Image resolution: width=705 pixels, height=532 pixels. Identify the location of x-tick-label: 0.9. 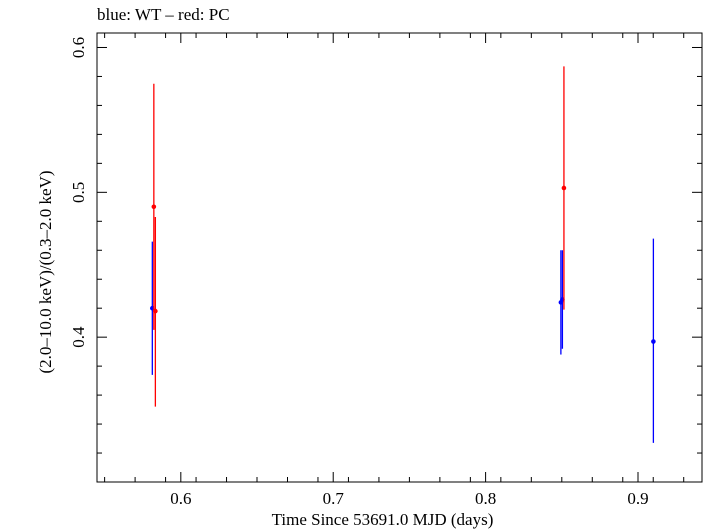
(637, 498).